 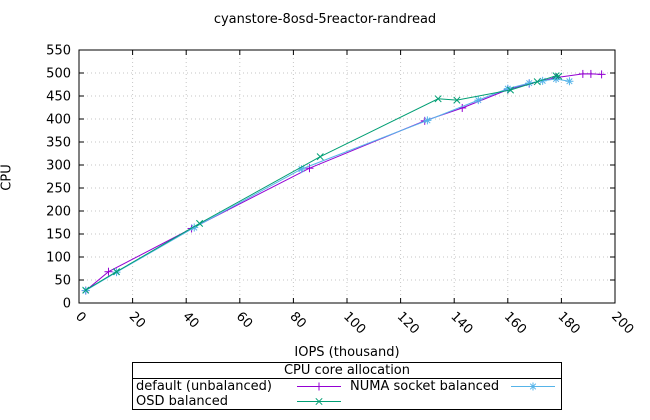 I want to click on legend-label-default: default (unbalanced), so click(x=204, y=386).